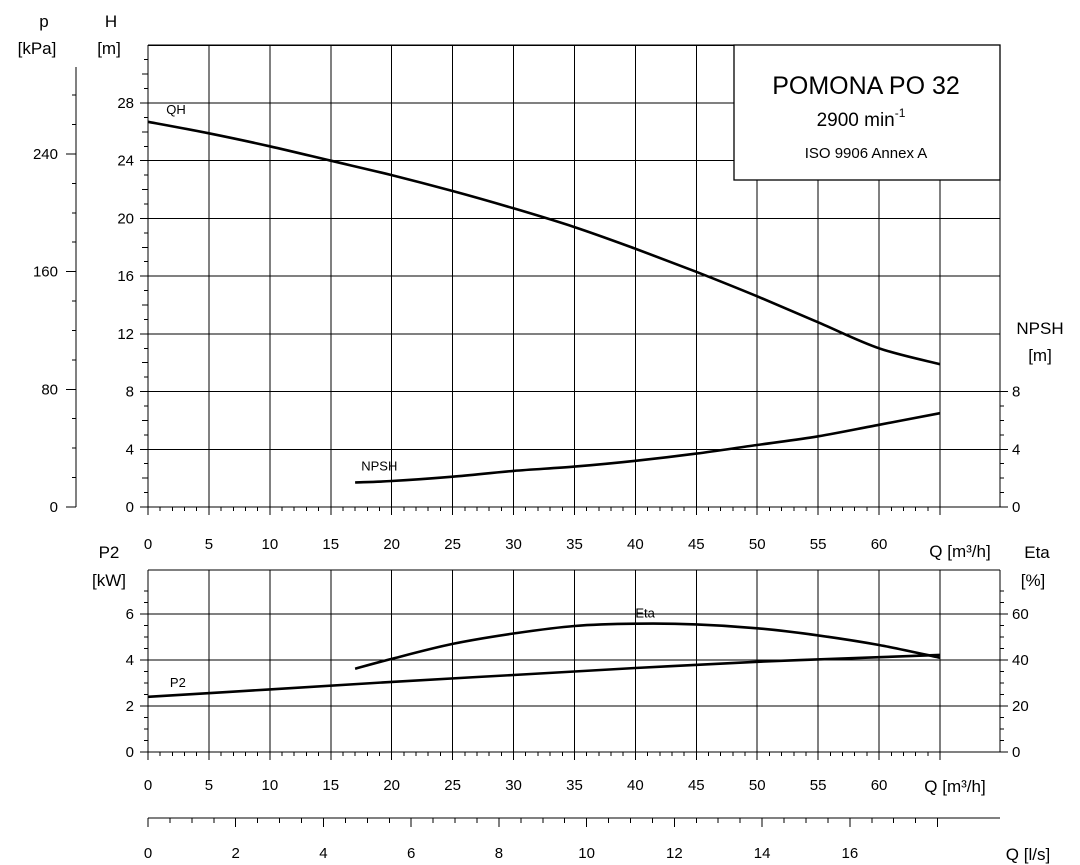  What do you see at coordinates (125, 161) in the screenshot?
I see `h-tick-label: 24` at bounding box center [125, 161].